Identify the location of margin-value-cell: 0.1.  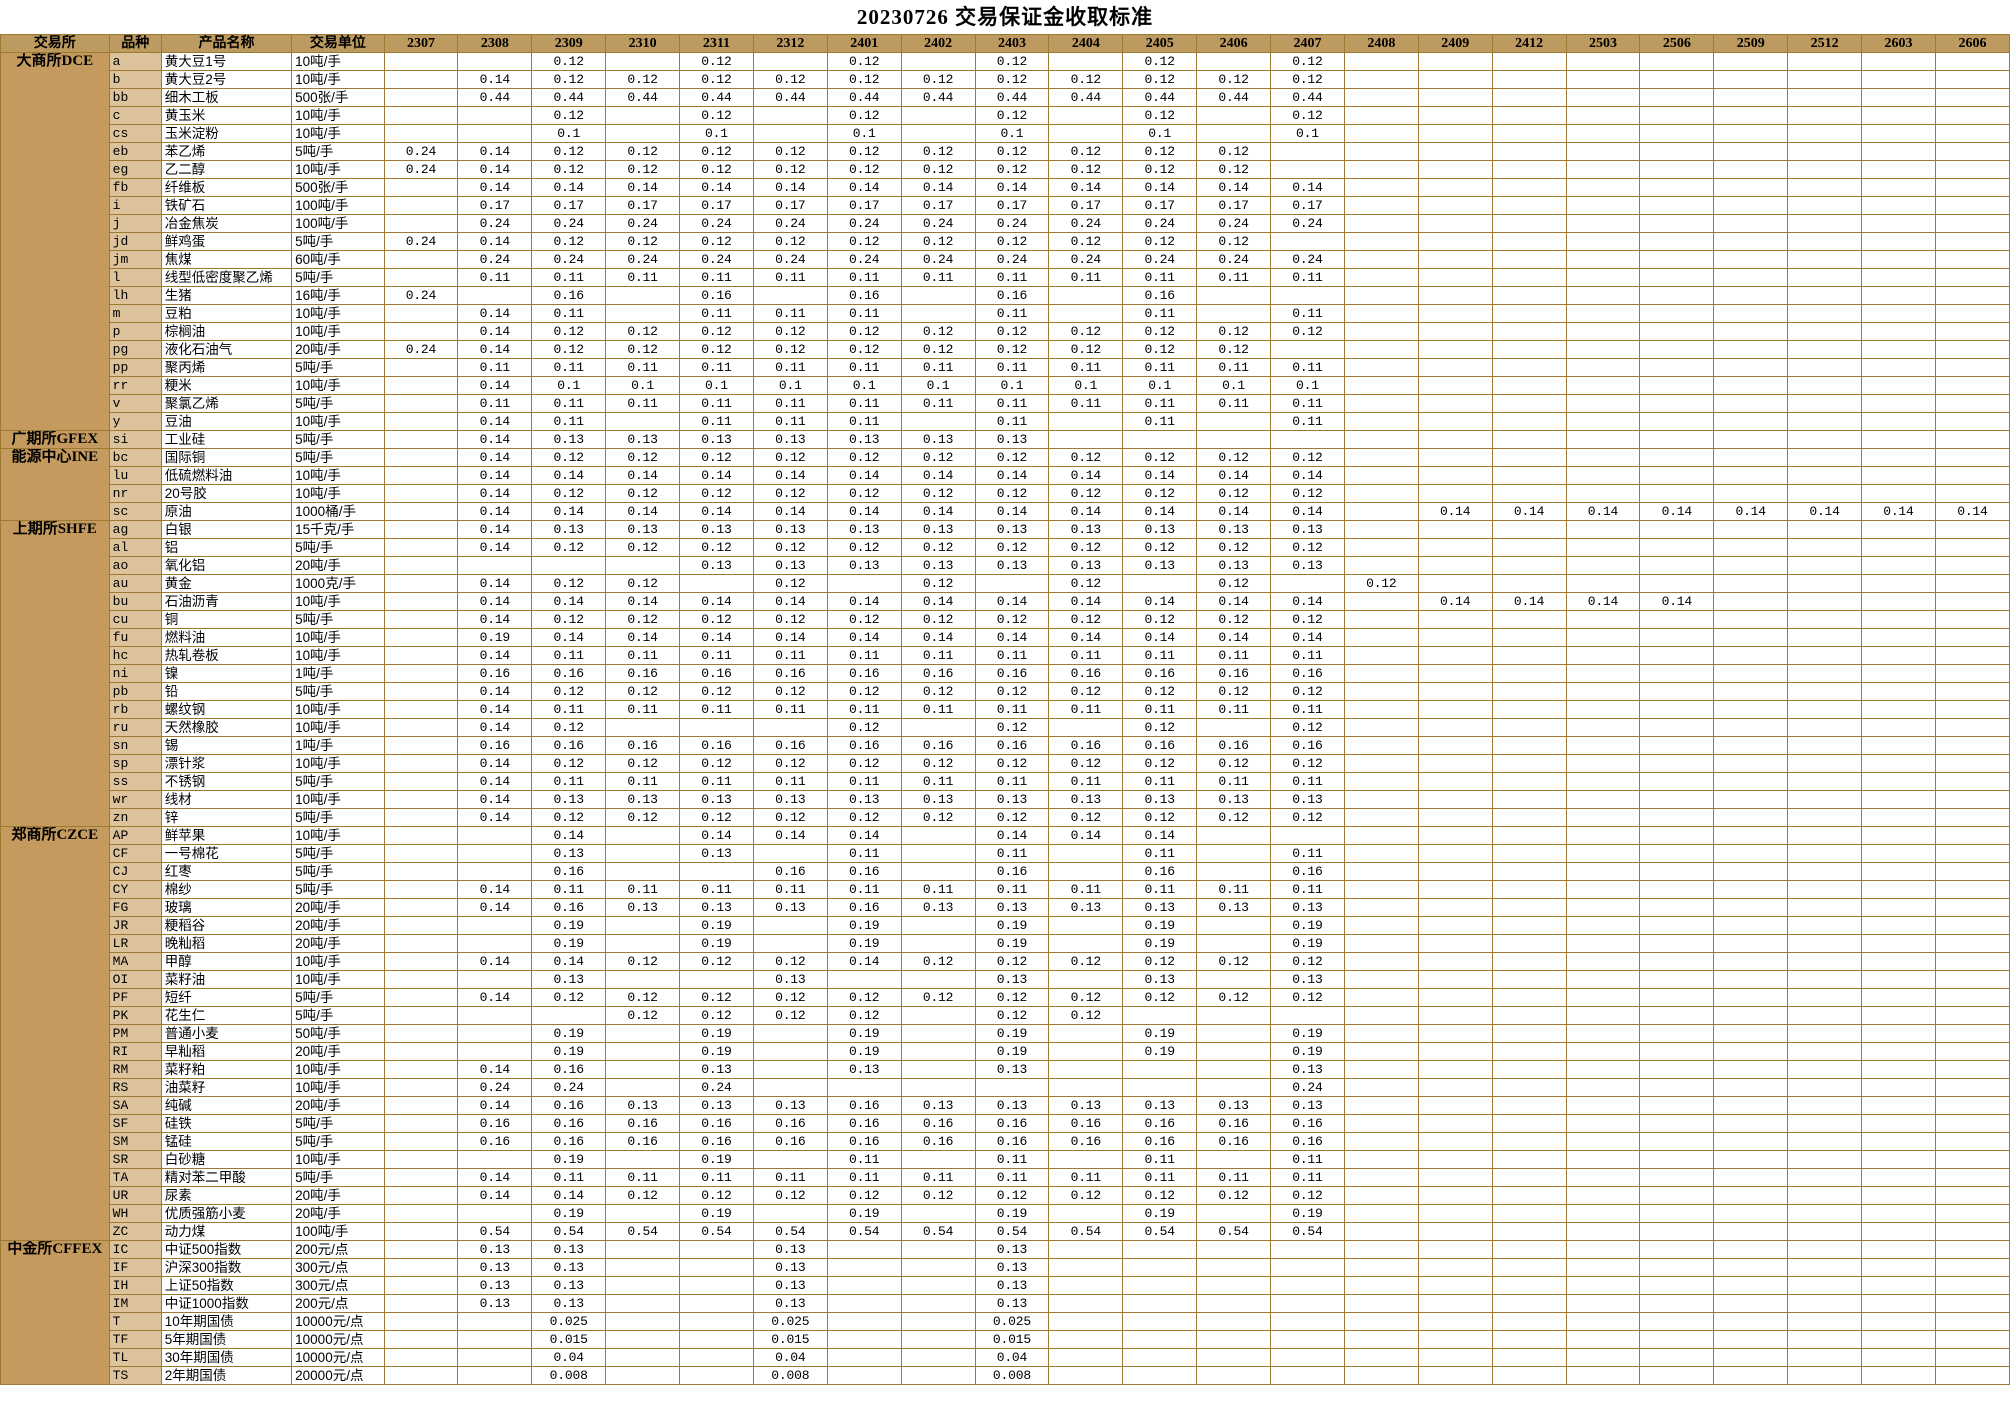
(1012, 133).